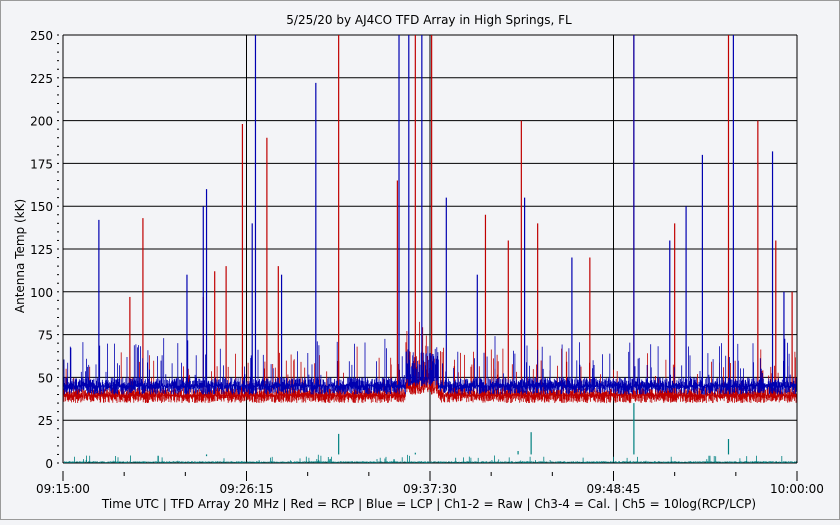 This screenshot has height=525, width=840. What do you see at coordinates (45, 378) in the screenshot?
I see `y-tick-label: 50` at bounding box center [45, 378].